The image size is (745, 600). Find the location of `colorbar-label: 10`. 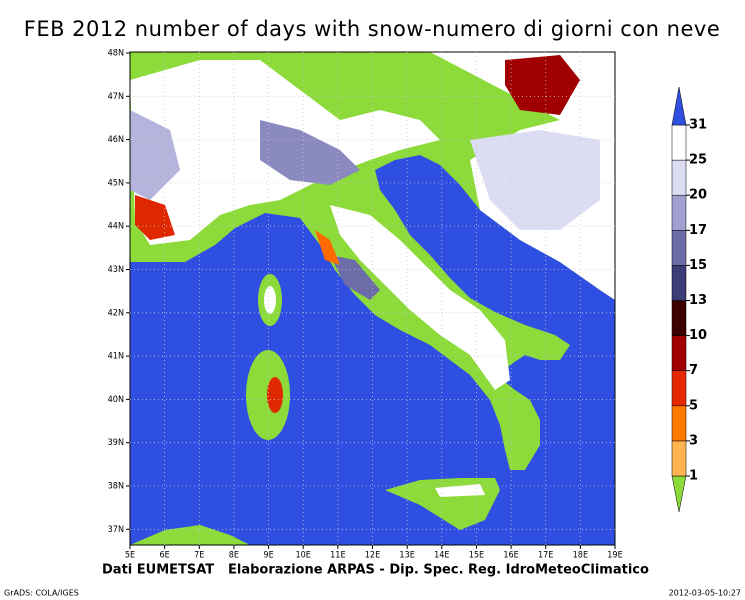

colorbar-label: 10 is located at coordinates (698, 335).